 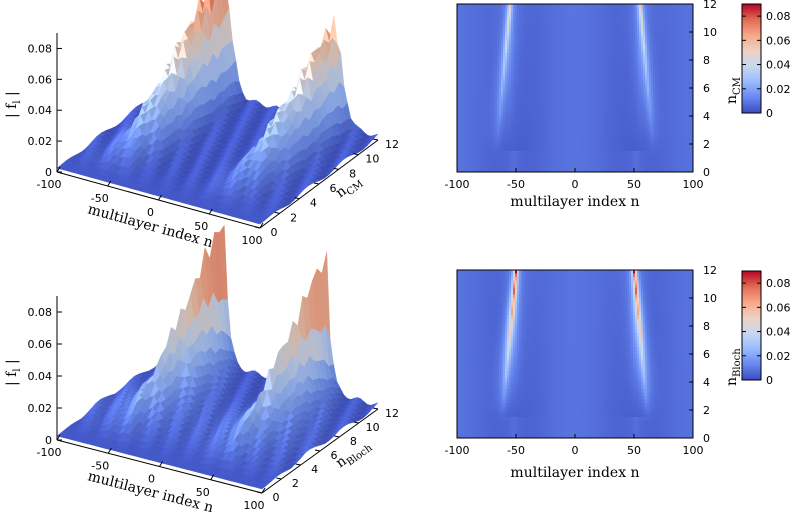 I want to click on y-tick-mark, so click(x=277, y=212).